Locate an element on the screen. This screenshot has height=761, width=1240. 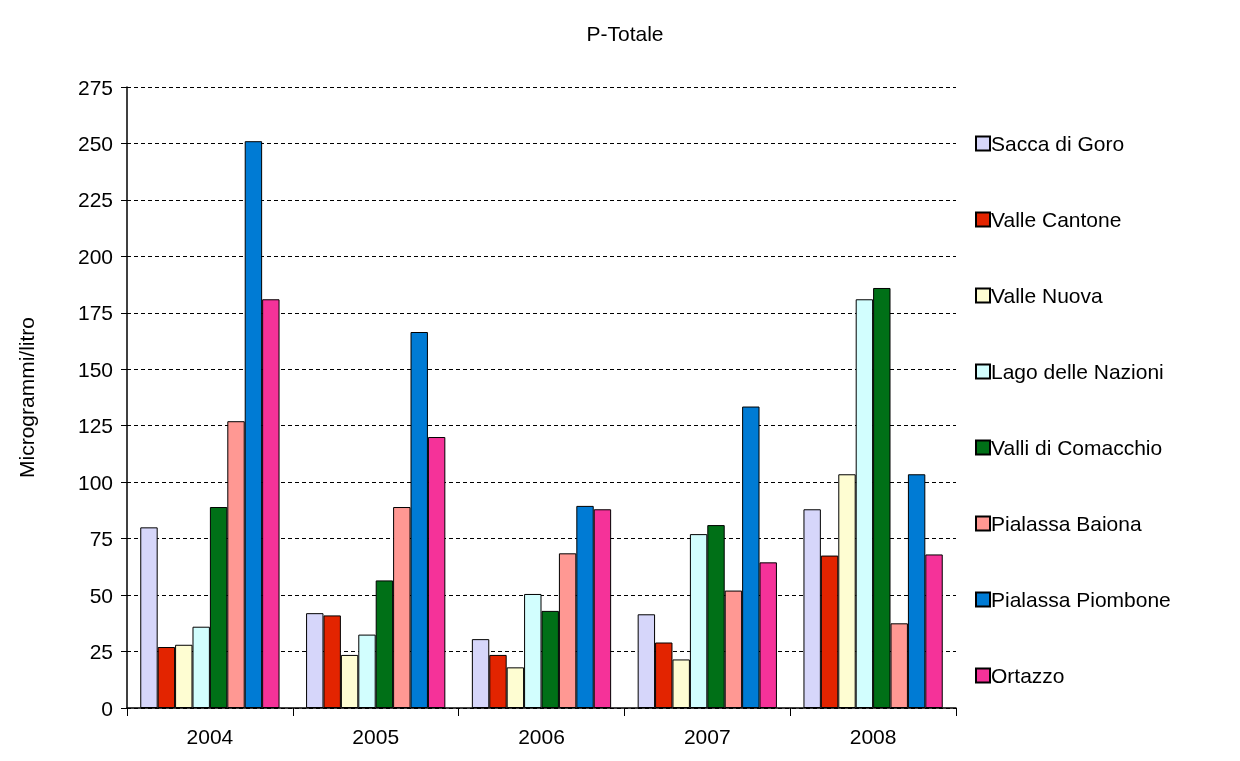
y-tick-label: 175 is located at coordinates (95, 313).